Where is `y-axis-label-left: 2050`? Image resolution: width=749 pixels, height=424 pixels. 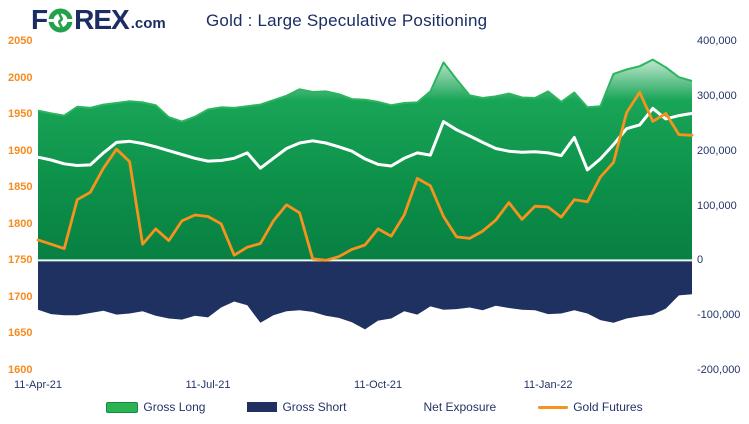 y-axis-label-left: 2050 is located at coordinates (20, 41).